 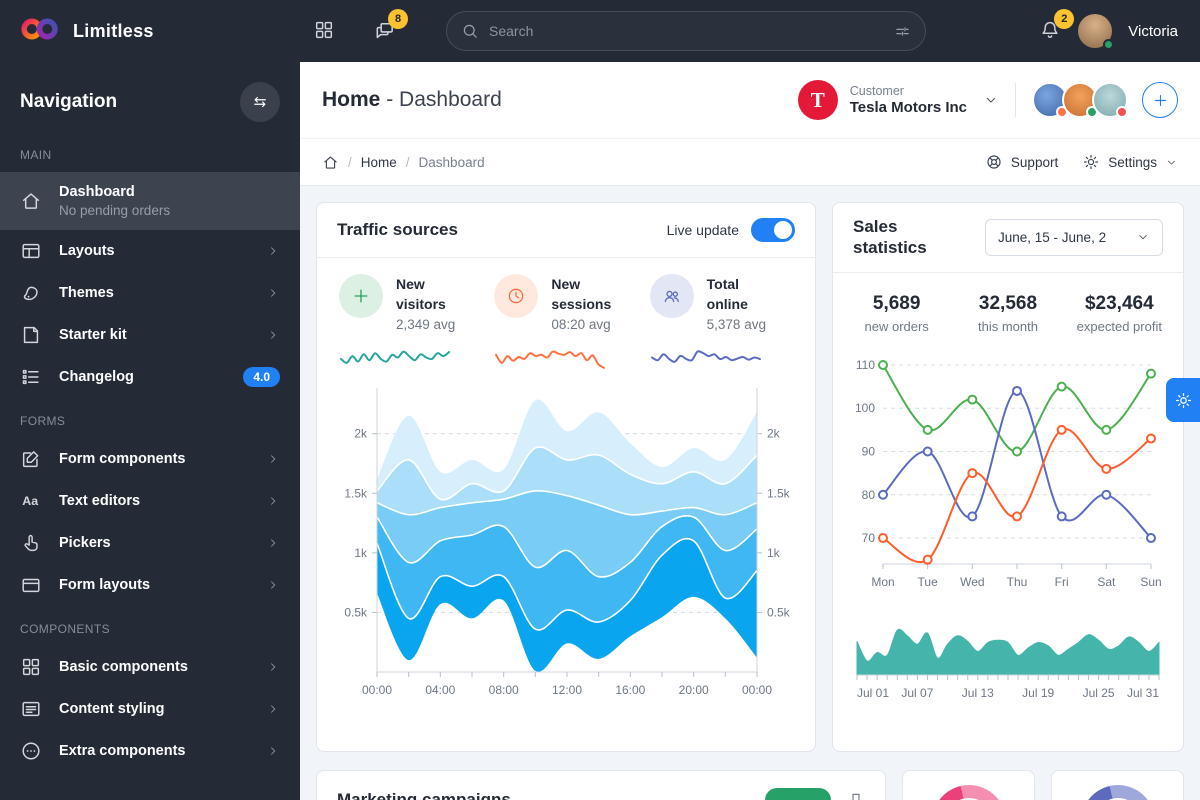 I want to click on add-member-button, so click(x=1160, y=100).